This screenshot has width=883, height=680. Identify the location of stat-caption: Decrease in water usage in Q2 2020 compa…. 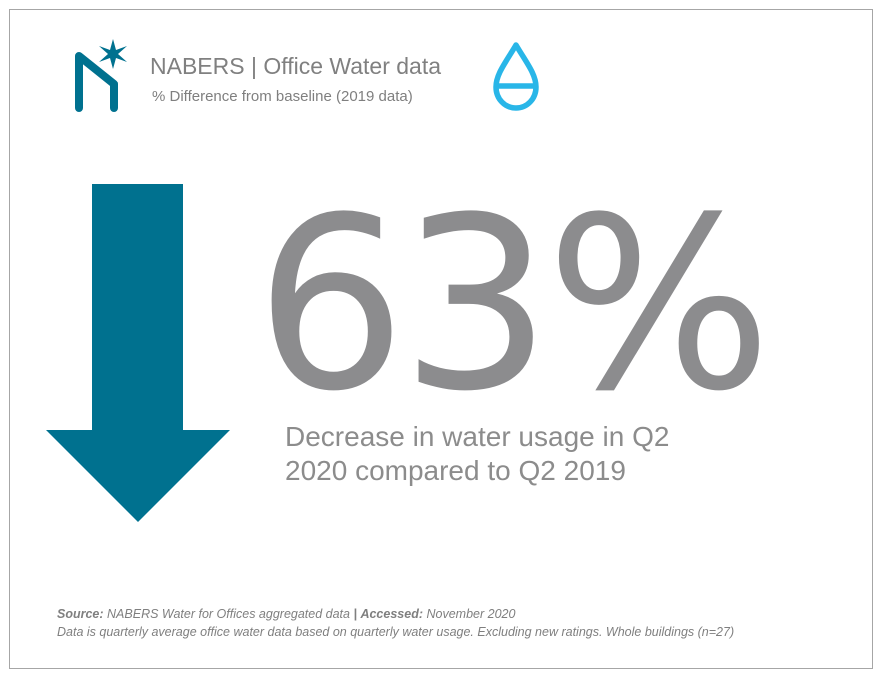
(477, 453).